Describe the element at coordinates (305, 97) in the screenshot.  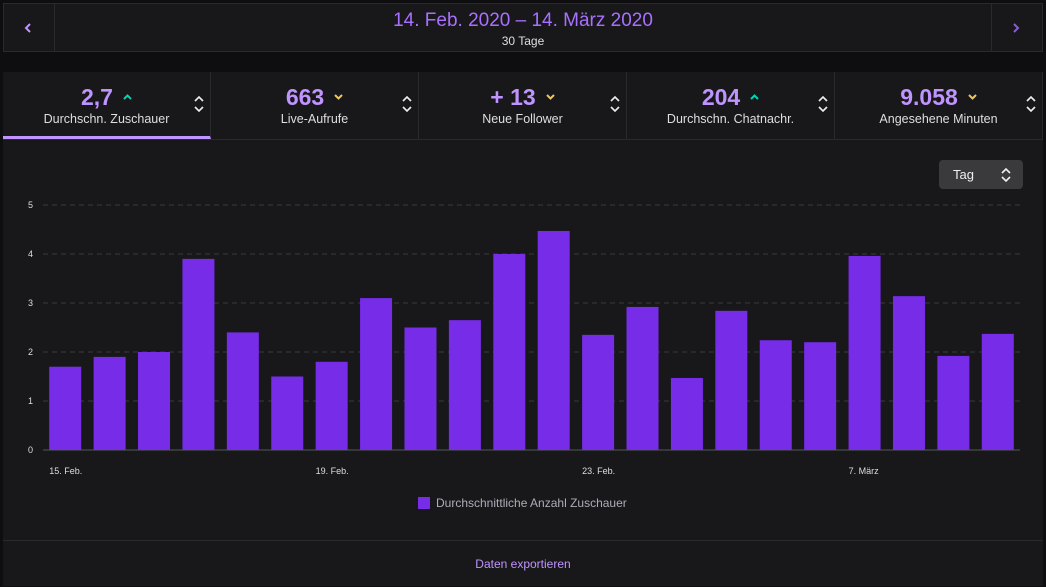
I see `stat-number: 663` at that location.